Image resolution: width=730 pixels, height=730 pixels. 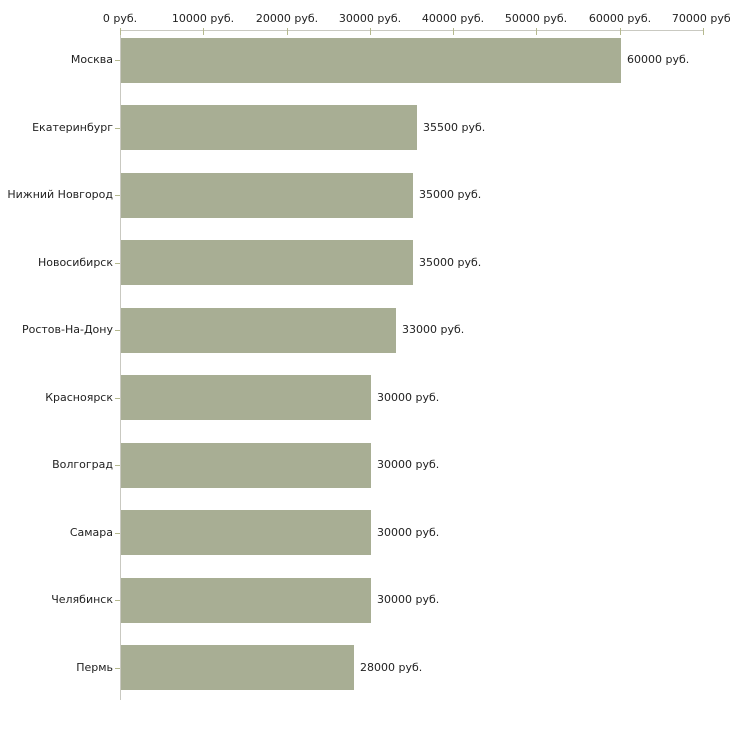 I want to click on category-label: Самара, so click(x=91, y=532).